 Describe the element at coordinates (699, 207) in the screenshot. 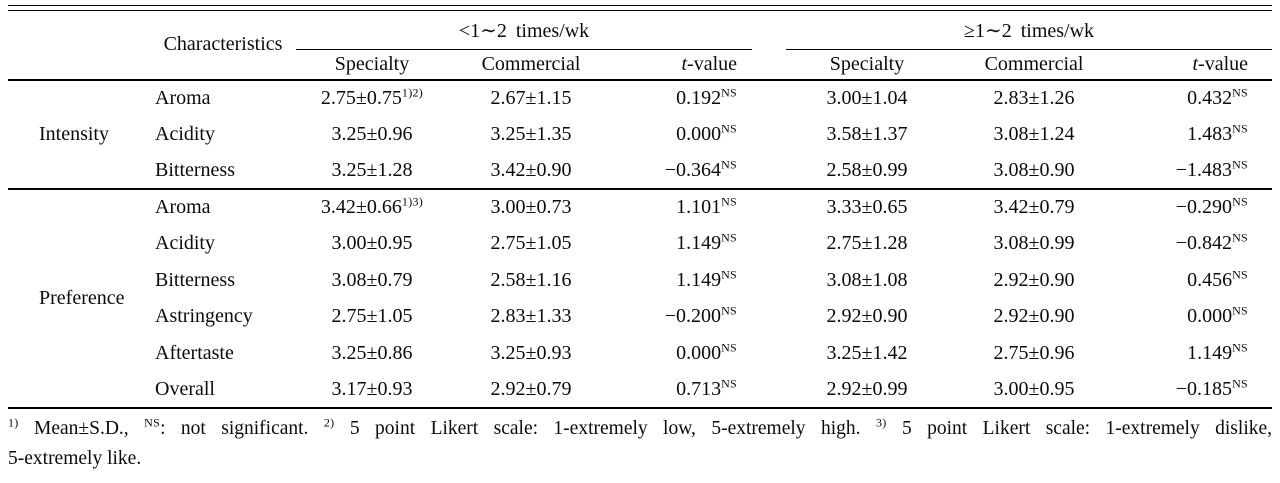

I see `cell-value: 1.101` at that location.